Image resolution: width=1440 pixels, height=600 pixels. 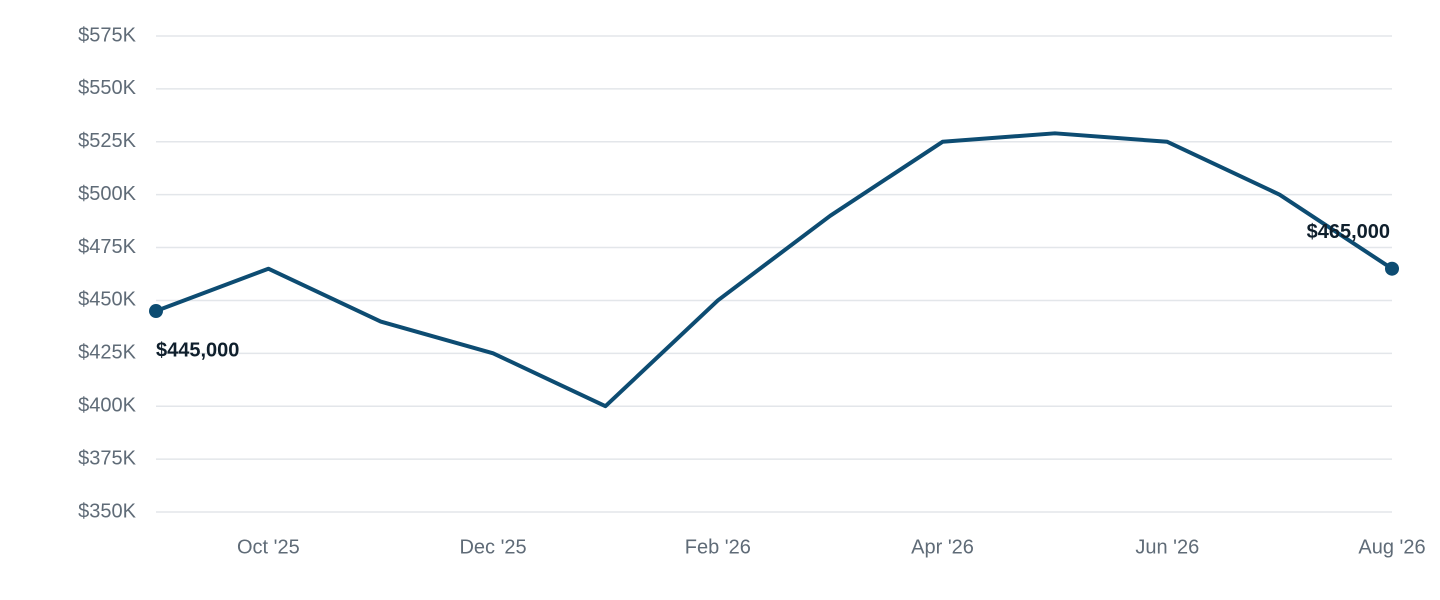 I want to click on y-tick-label: $450K, so click(x=107, y=300).